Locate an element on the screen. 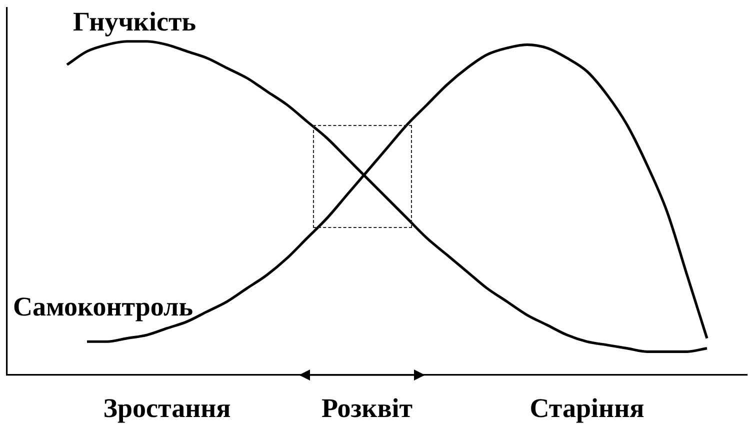 The image size is (748, 431). series-label: Гнучкість is located at coordinates (134, 21).